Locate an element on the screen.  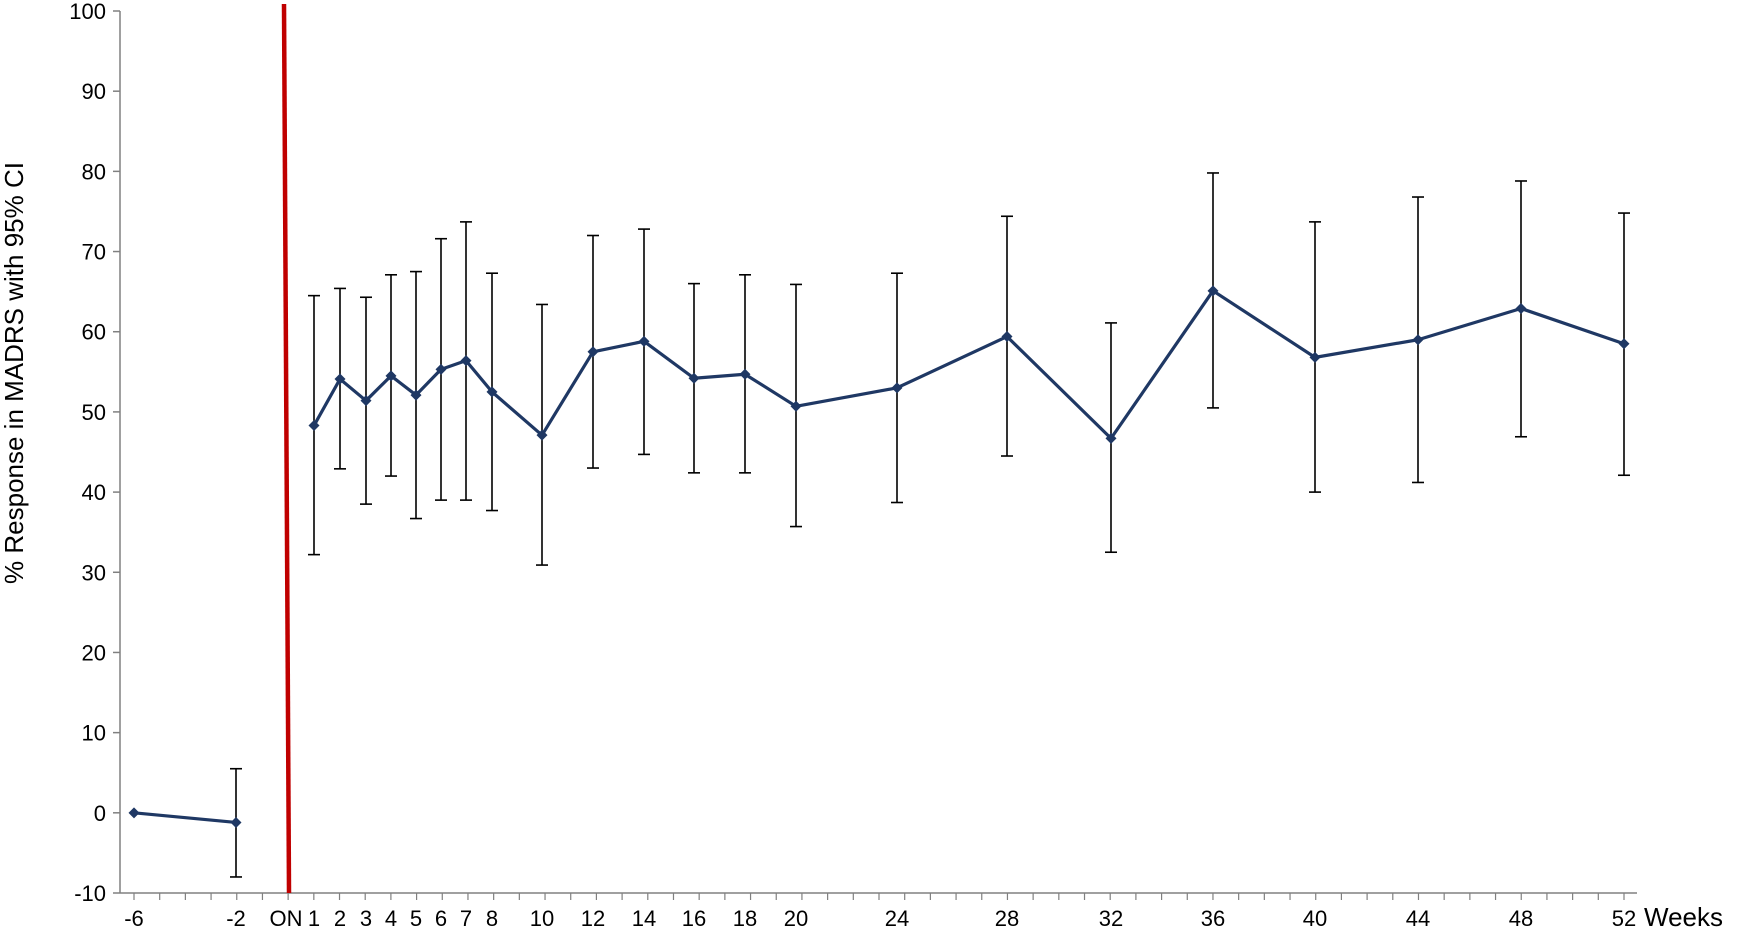
x-tick-label: 6 is located at coordinates (441, 918).